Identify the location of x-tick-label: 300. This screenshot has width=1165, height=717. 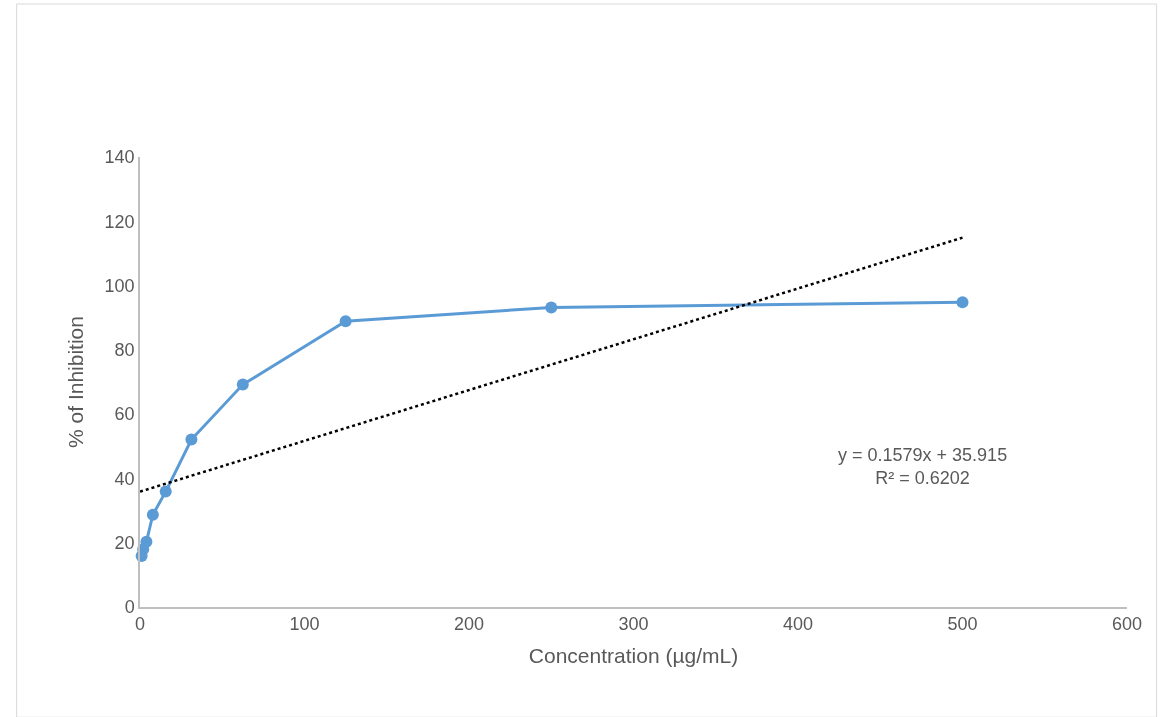
(633, 624).